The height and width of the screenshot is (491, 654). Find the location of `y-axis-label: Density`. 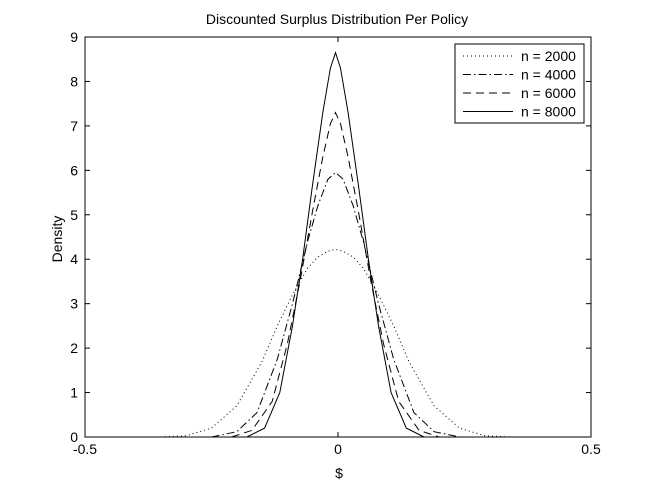

y-axis-label: Density is located at coordinates (57, 239).